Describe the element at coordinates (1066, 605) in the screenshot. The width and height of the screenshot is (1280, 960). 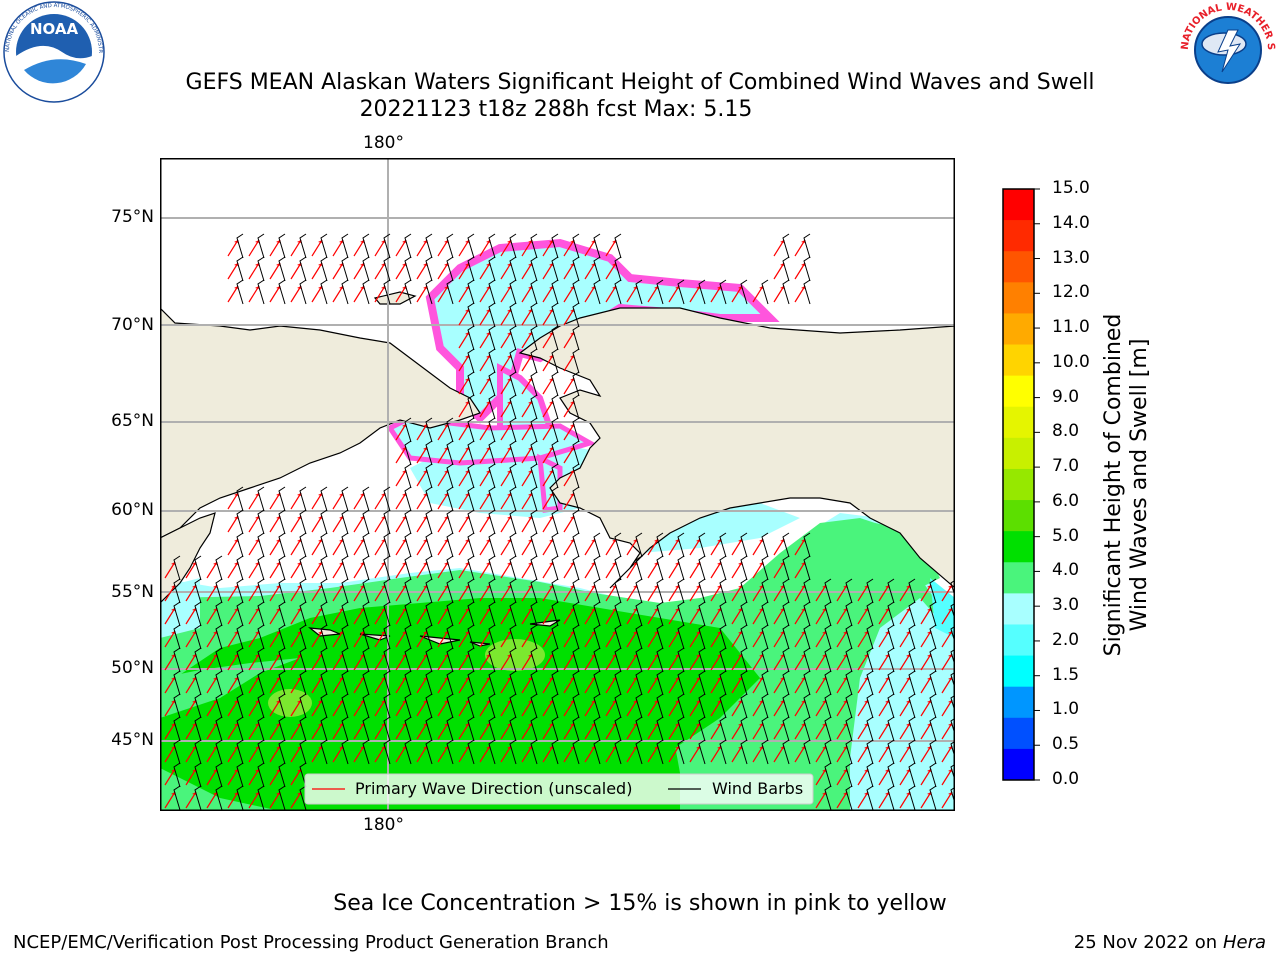
I see `colorbar-tick-label: 3.0` at that location.